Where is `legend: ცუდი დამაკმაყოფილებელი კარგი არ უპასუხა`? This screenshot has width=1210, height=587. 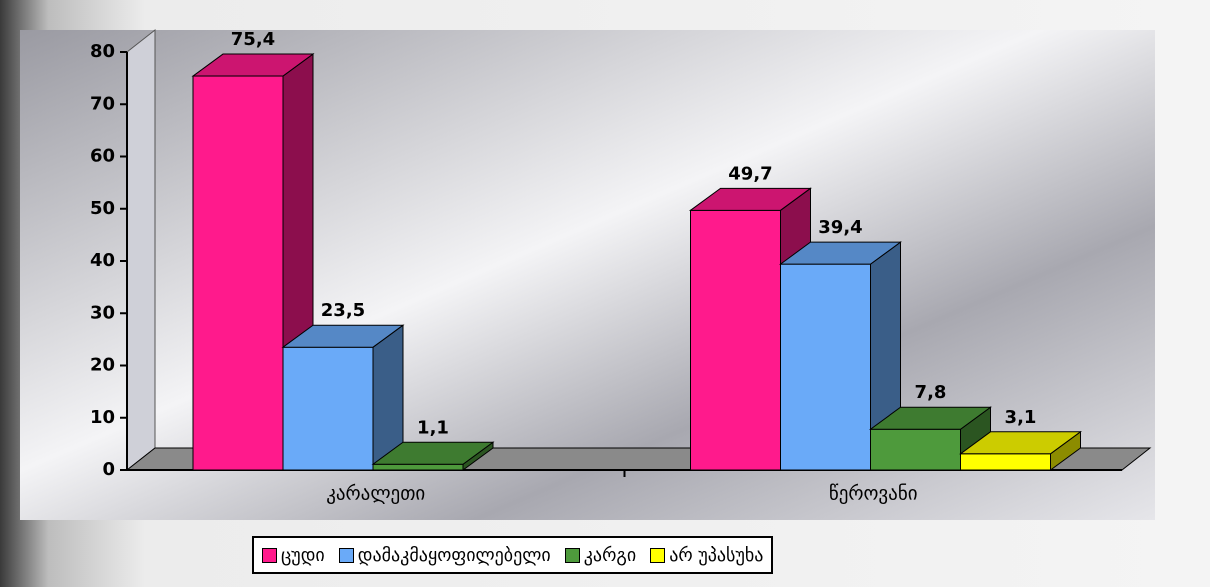 legend: ცუდი დამაკმაყოფილებელი კარგი არ უპასუხა is located at coordinates (513, 555).